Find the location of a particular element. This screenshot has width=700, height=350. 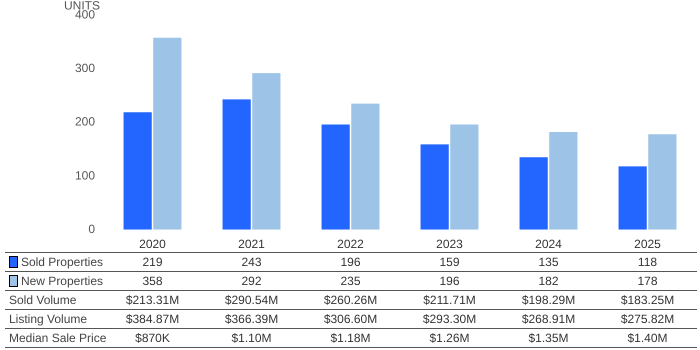

text: $211.71M is located at coordinates (449, 300).